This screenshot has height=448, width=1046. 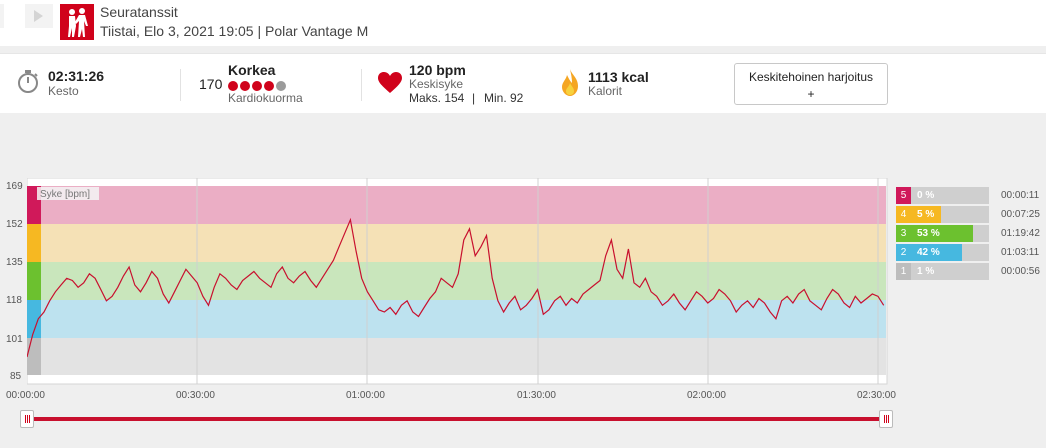 What do you see at coordinates (14, 339) in the screenshot?
I see `y-tick-label: 101` at bounding box center [14, 339].